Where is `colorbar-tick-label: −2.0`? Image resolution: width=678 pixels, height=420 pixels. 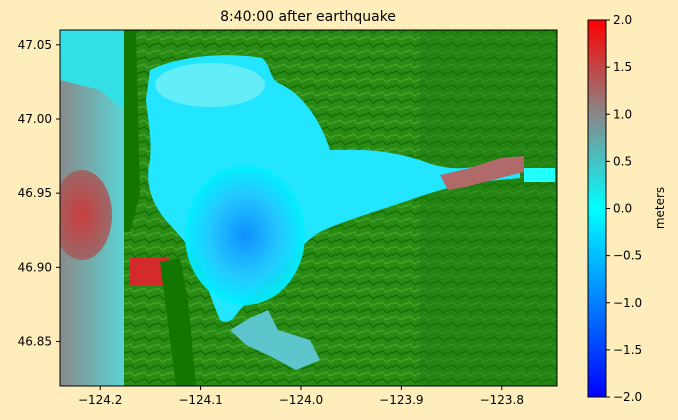
colorbar-tick-label: −2.0 is located at coordinates (627, 397).